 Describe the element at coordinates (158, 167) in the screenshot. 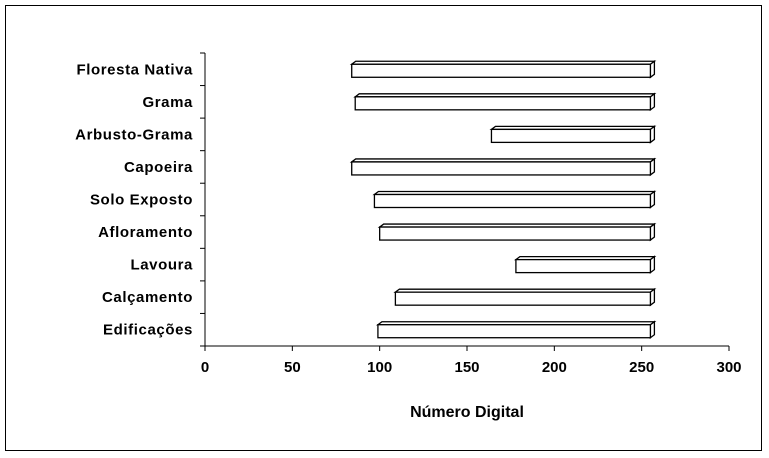

I see `category-label: Capoeira` at that location.